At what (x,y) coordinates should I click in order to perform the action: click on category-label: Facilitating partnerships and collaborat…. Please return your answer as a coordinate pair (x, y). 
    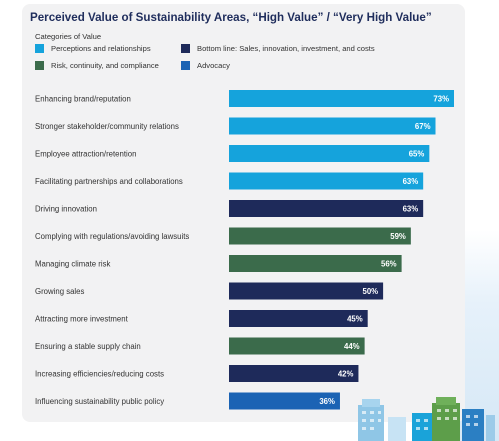
    Looking at the image, I should click on (109, 181).